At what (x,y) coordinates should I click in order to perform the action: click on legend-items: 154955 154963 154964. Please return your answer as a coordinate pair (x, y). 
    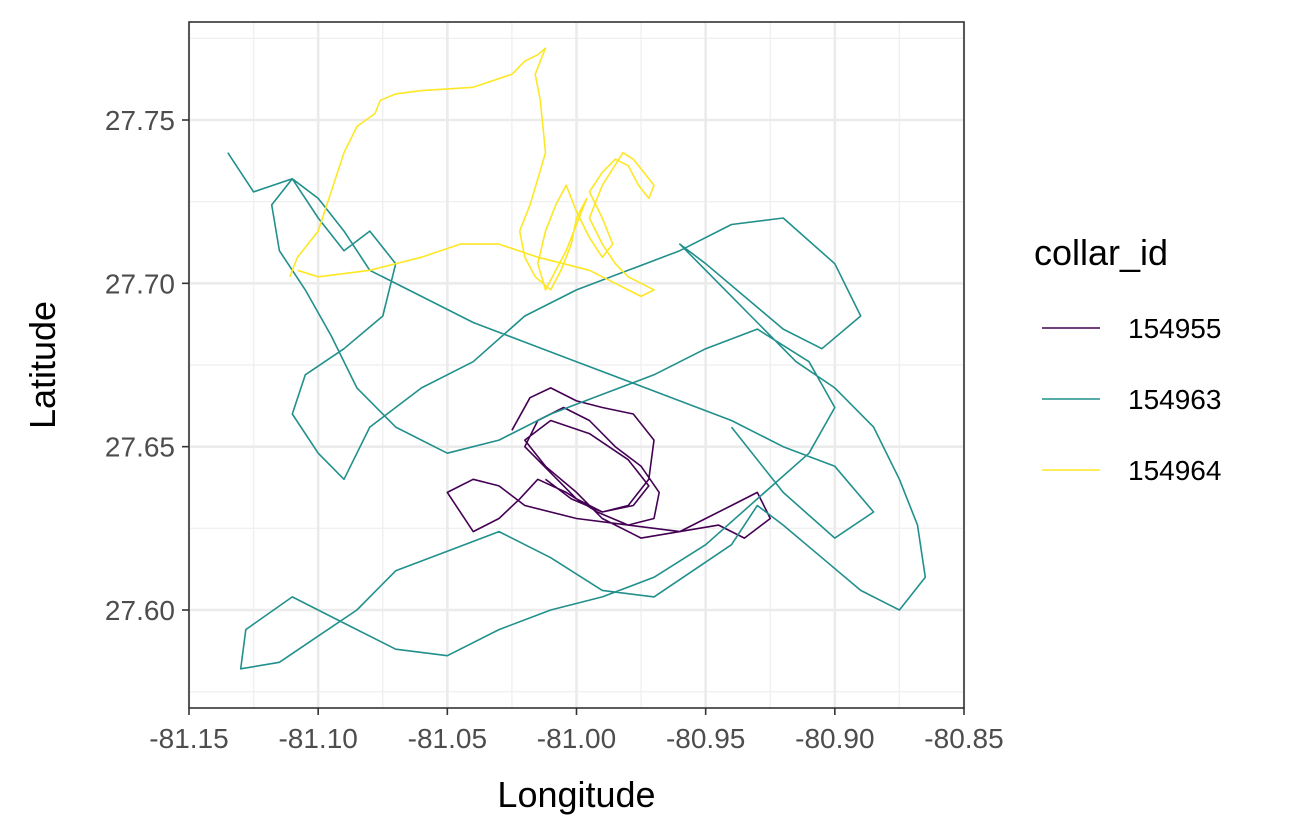
    Looking at the image, I should click on (1131, 399).